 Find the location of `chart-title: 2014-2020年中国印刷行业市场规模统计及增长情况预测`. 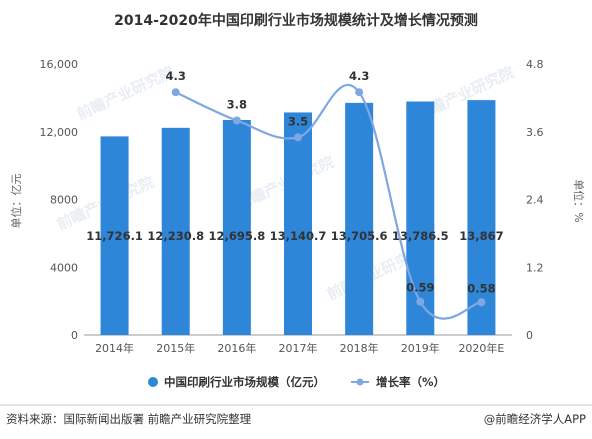

chart-title: 2014-2020年中国印刷行业市场规模统计及增长情况预测 is located at coordinates (296, 20).